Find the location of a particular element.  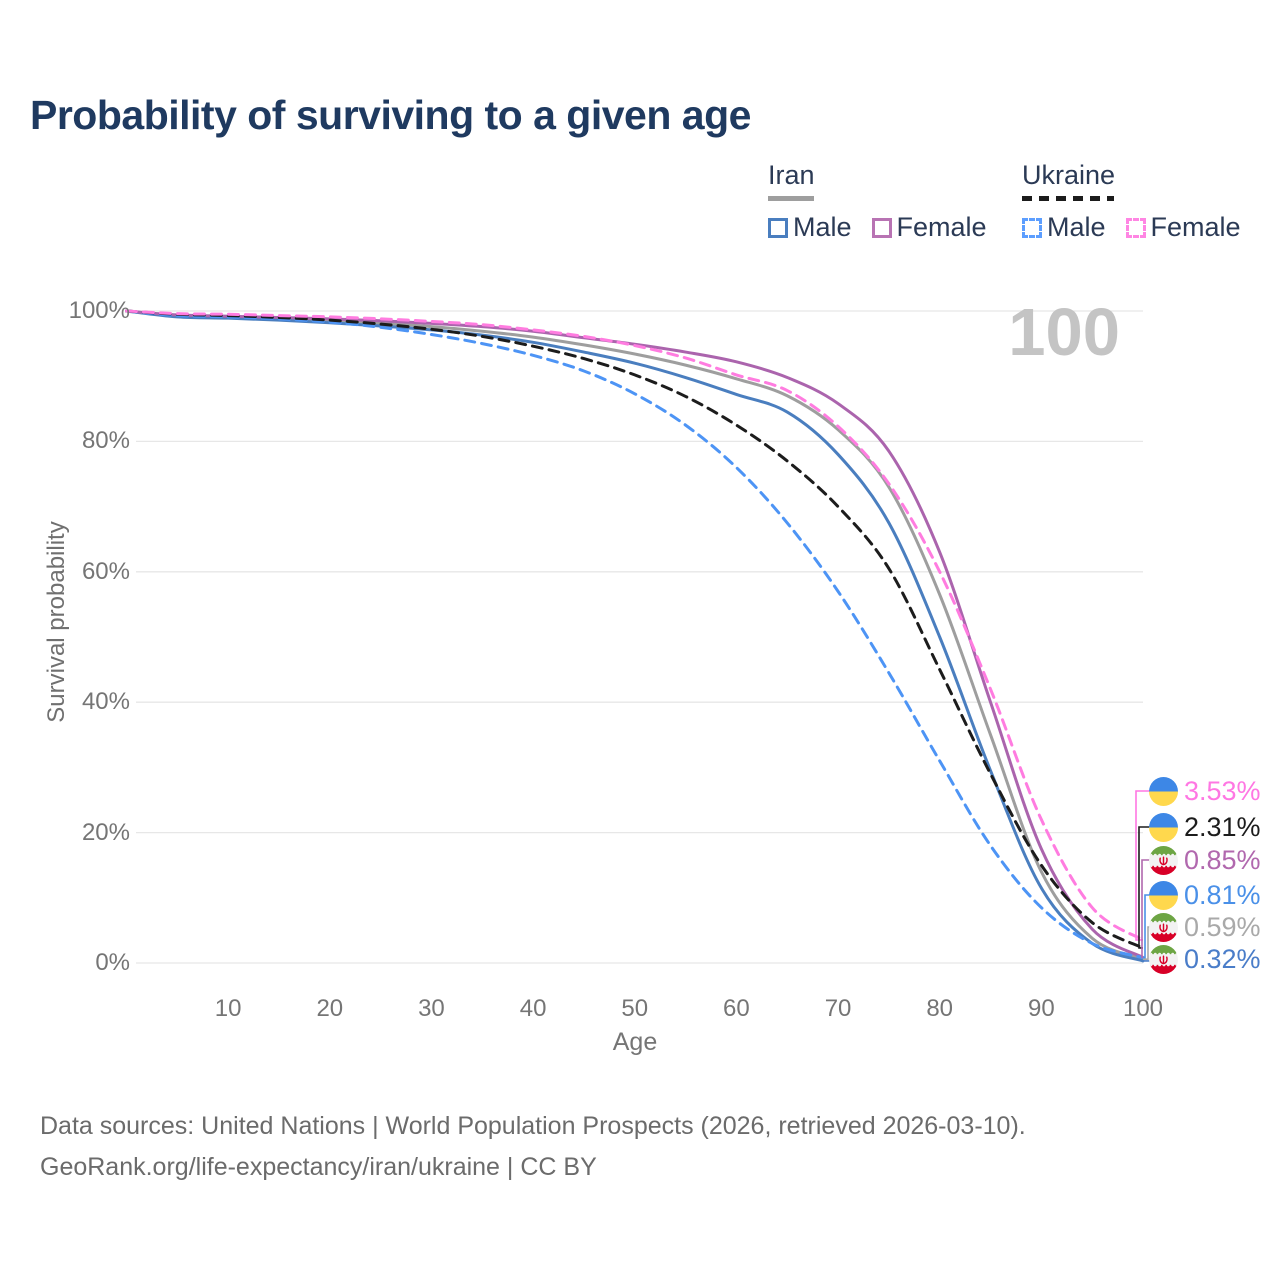

x-tick-50: 50 is located at coordinates (635, 1008).